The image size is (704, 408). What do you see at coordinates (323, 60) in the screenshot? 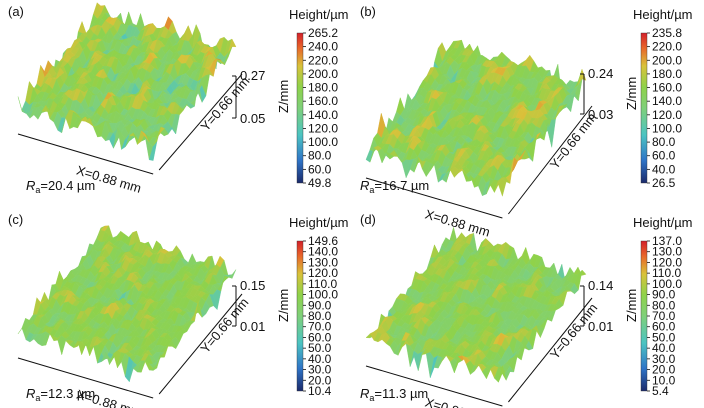
I see `colorbar-tick-label: 220.0` at bounding box center [323, 60].